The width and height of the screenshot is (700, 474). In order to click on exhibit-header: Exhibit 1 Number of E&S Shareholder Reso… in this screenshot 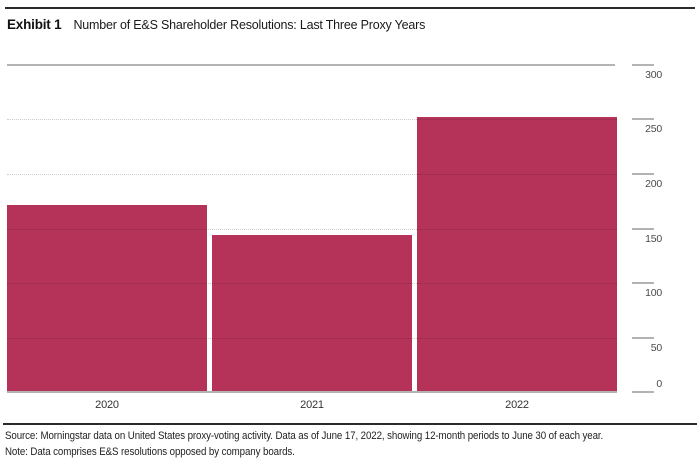, I will do `click(216, 24)`.